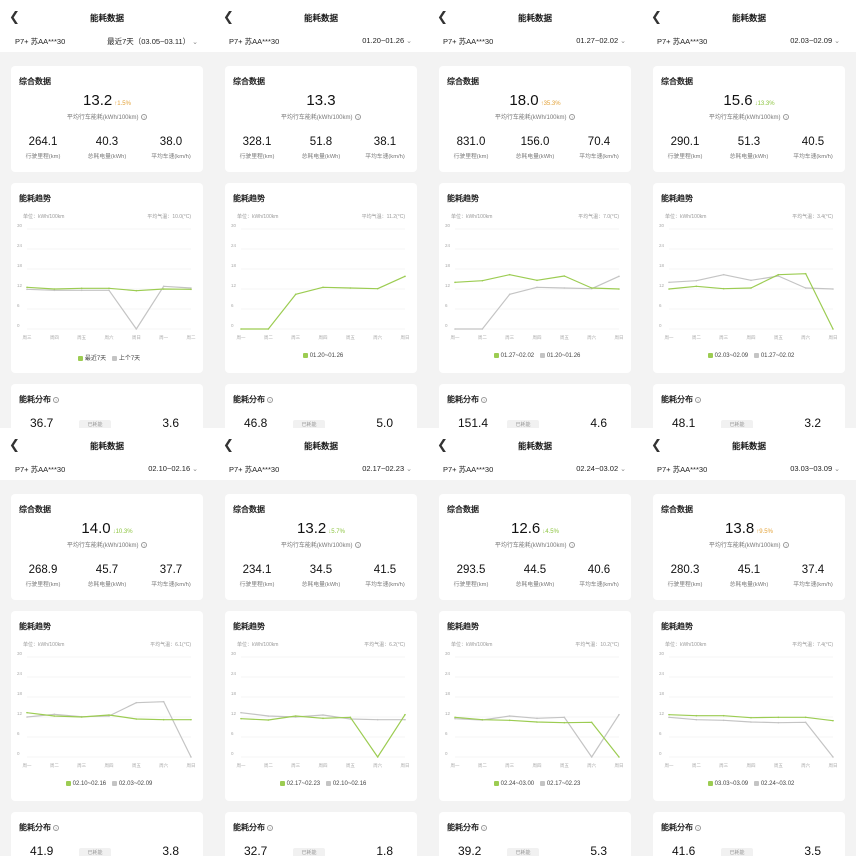  What do you see at coordinates (106, 446) in the screenshot?
I see `page-title: 能耗数据` at bounding box center [106, 446].